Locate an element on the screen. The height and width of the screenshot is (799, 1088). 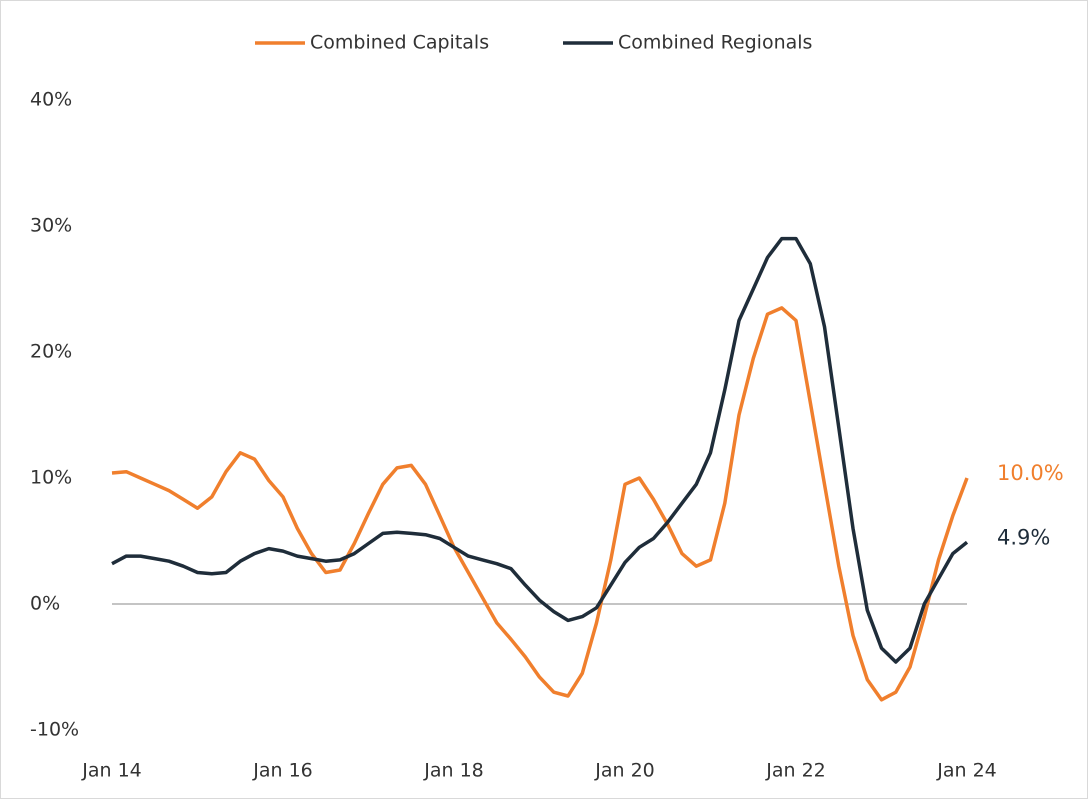
x-tick-label: Jan 18 is located at coordinates (453, 771).